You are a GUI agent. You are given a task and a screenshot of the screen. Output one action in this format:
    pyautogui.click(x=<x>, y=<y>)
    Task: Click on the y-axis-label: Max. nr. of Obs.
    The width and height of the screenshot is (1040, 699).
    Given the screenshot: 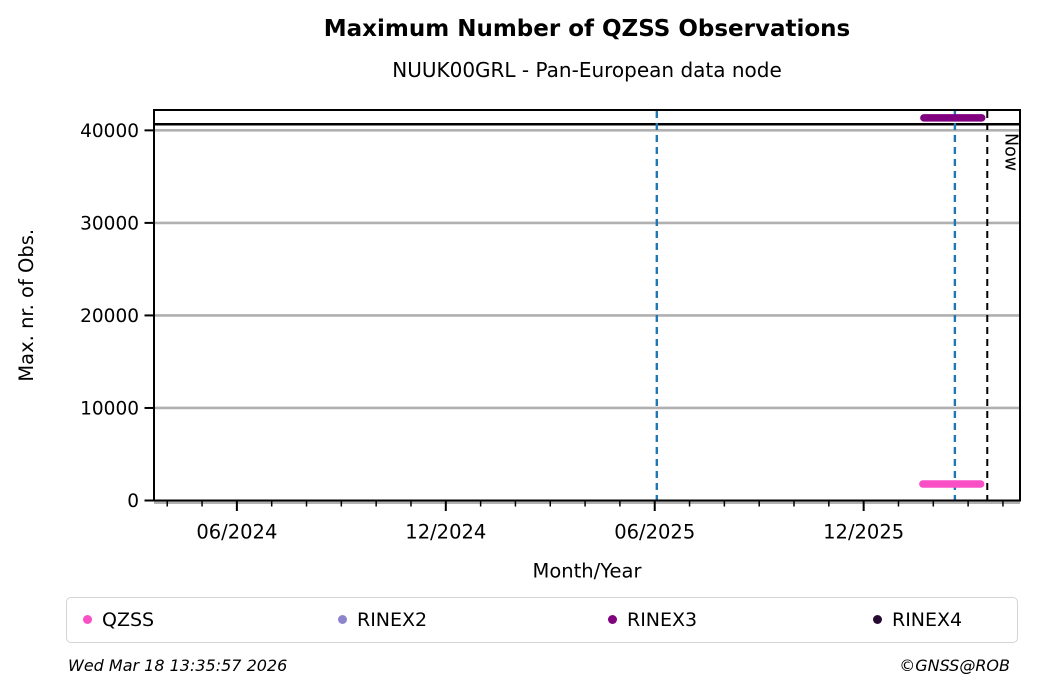 What is the action you would take?
    pyautogui.click(x=26, y=305)
    